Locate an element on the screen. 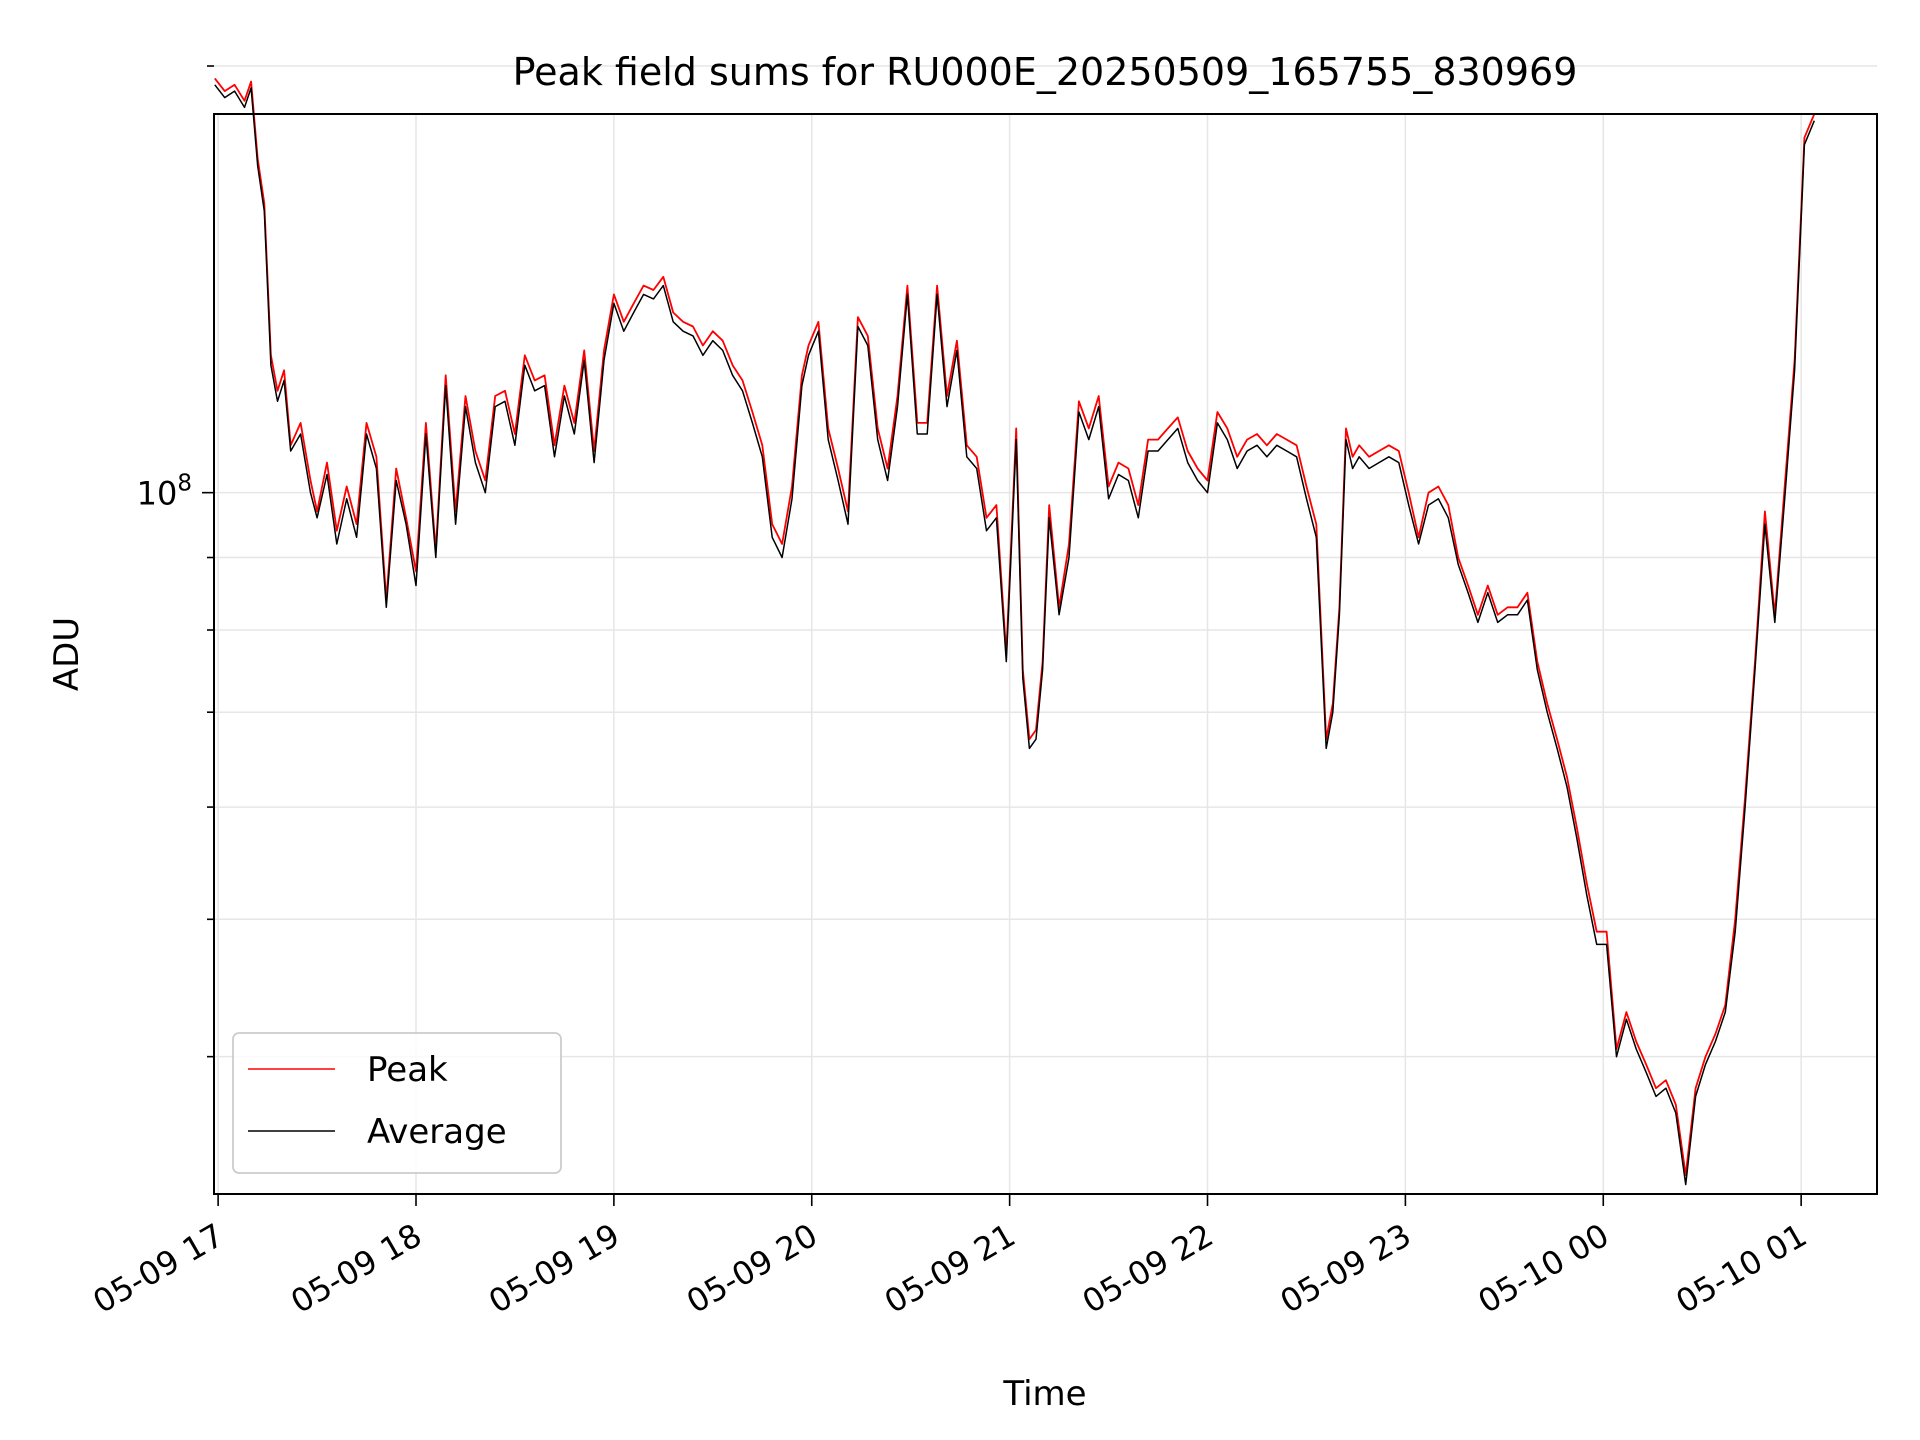  legend-label-peak: Peak is located at coordinates (407, 1070).